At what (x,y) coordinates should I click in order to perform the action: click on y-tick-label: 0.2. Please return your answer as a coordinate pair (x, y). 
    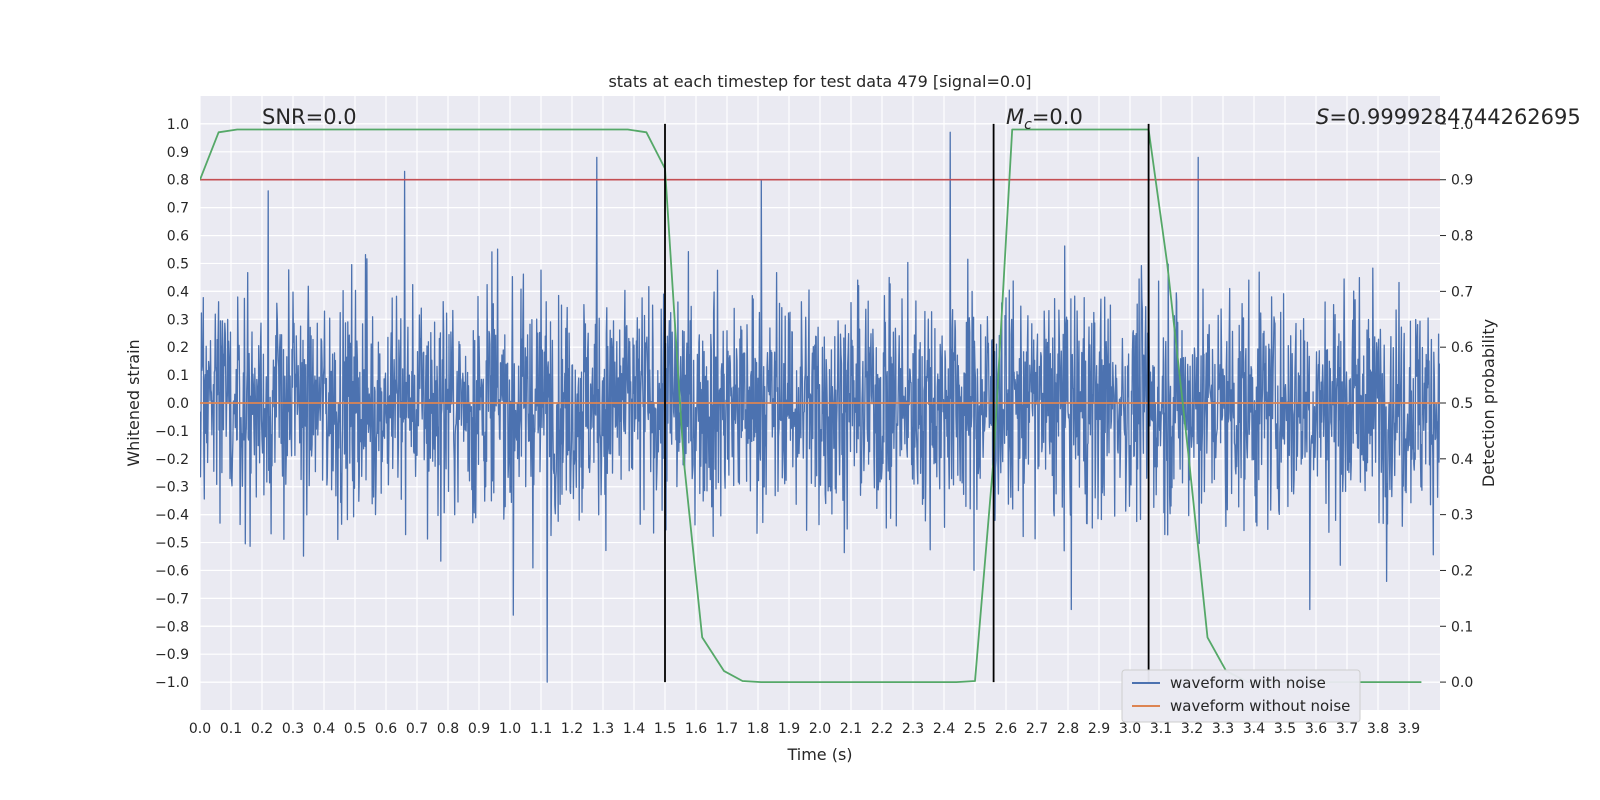
    Looking at the image, I should click on (178, 348).